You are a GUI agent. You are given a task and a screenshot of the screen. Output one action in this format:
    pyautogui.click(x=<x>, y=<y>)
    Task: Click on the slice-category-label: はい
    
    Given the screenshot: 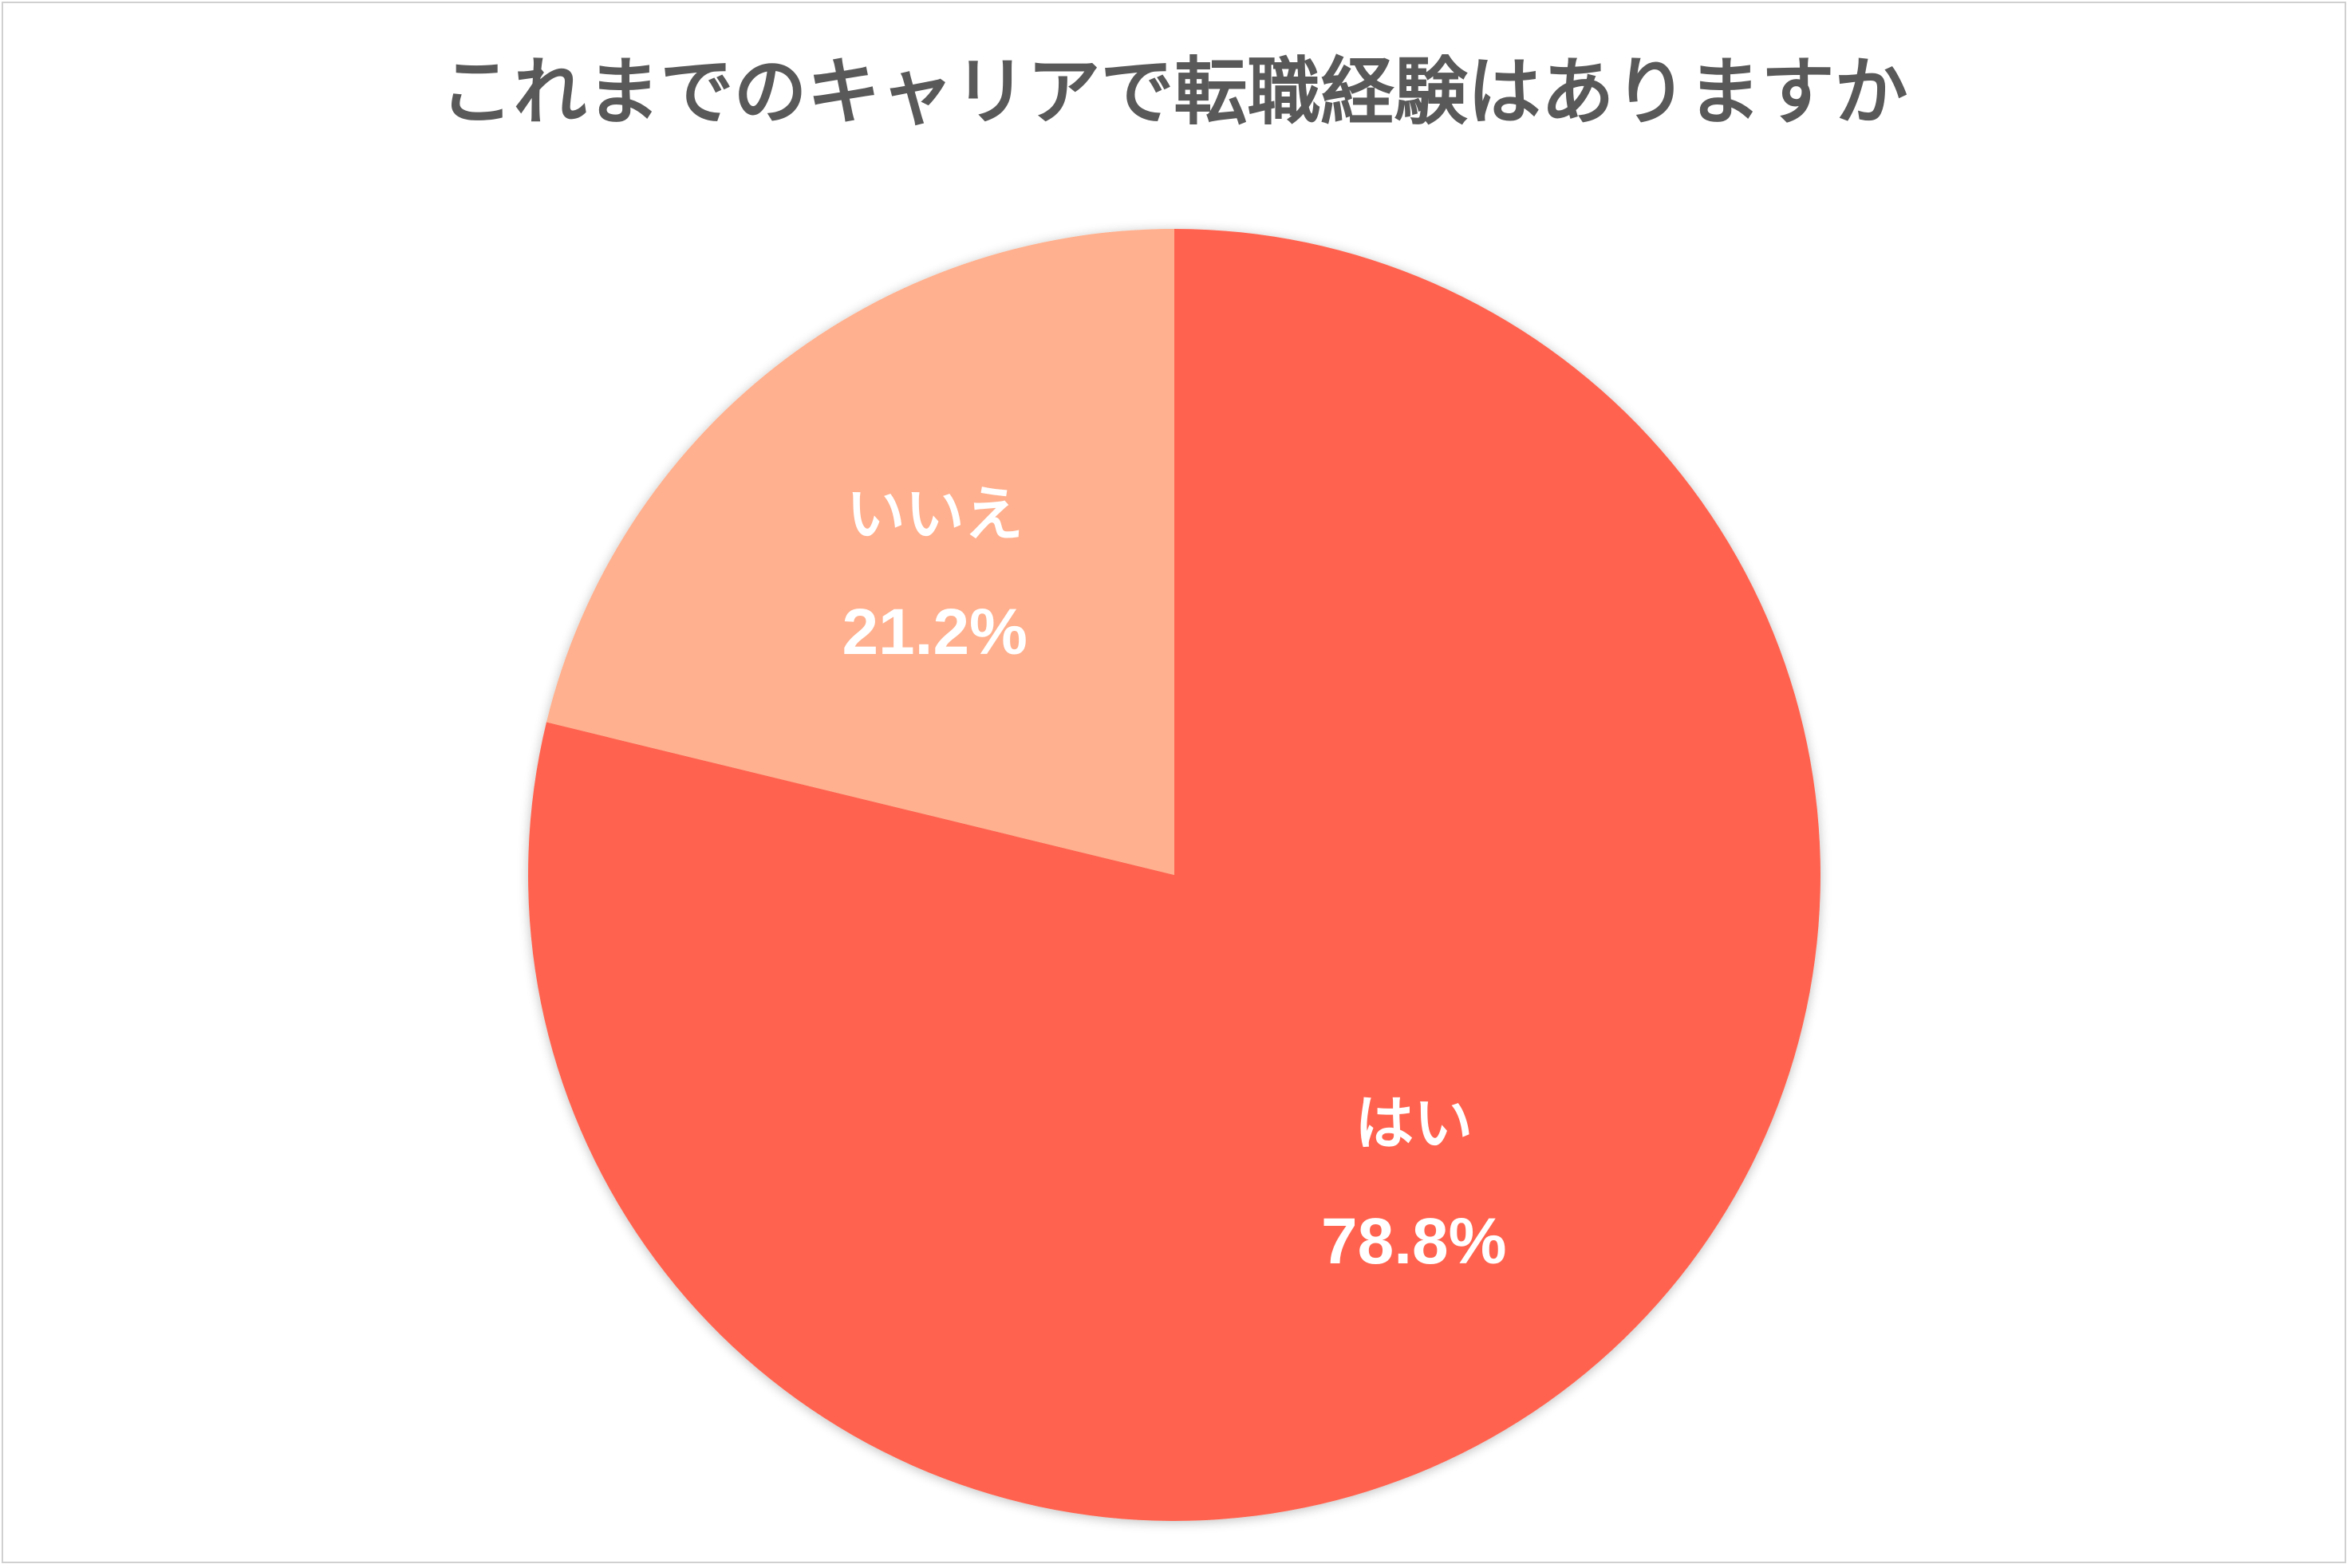 What is the action you would take?
    pyautogui.click(x=1414, y=1123)
    